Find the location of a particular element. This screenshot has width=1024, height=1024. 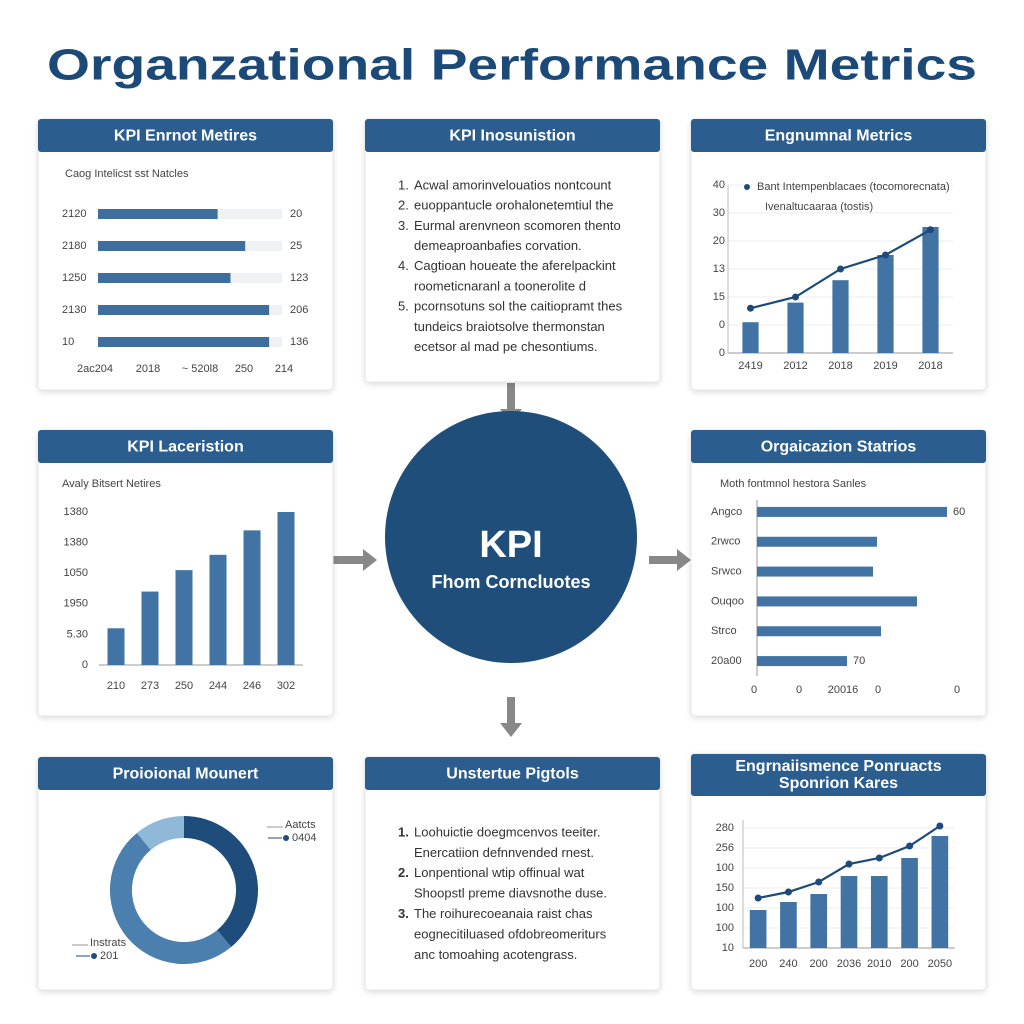

item-number: 1. is located at coordinates (403, 831).